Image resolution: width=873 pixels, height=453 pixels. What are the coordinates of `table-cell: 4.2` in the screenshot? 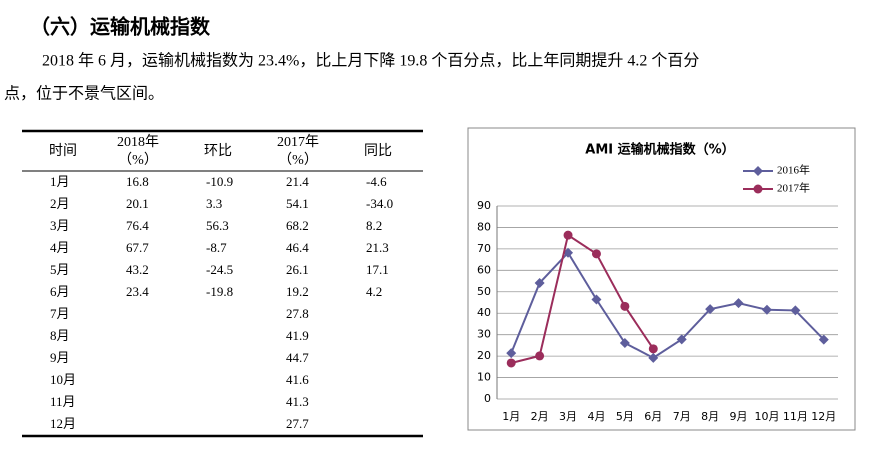 It's located at (374, 291).